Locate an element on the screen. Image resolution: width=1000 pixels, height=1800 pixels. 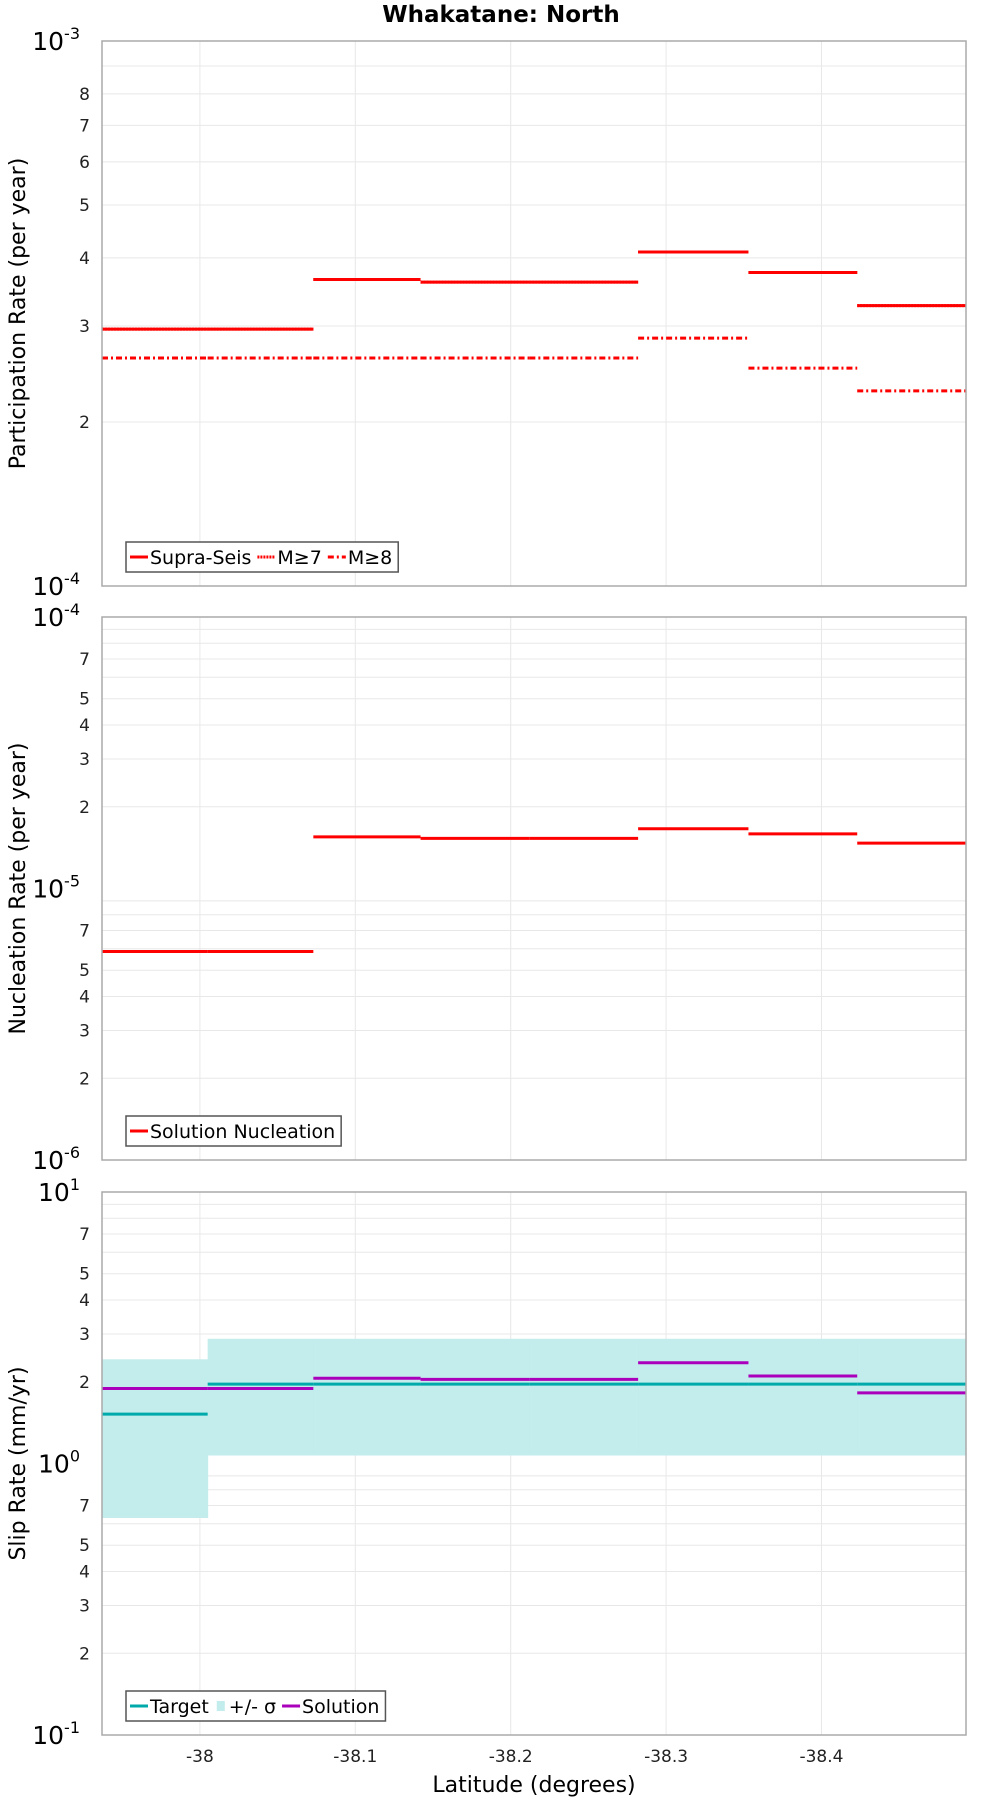
x-tick-label: -38 is located at coordinates (200, 1757).